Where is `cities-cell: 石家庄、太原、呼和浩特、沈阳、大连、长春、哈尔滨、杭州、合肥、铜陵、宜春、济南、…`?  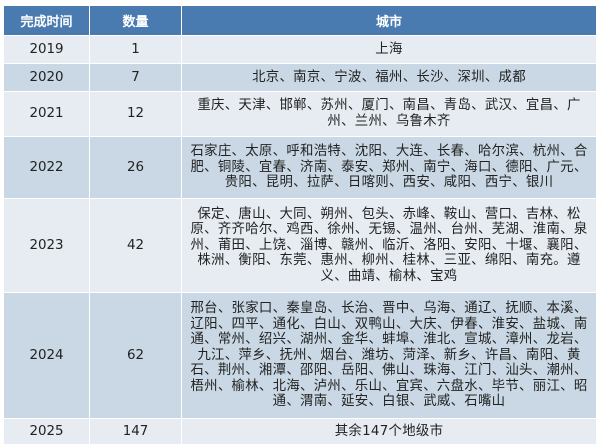
cities-cell: 石家庄、太原、呼和浩特、沈阳、大连、长春、哈尔滨、杭州、合肥、铜陵、宜春、济南、… is located at coordinates (389, 167).